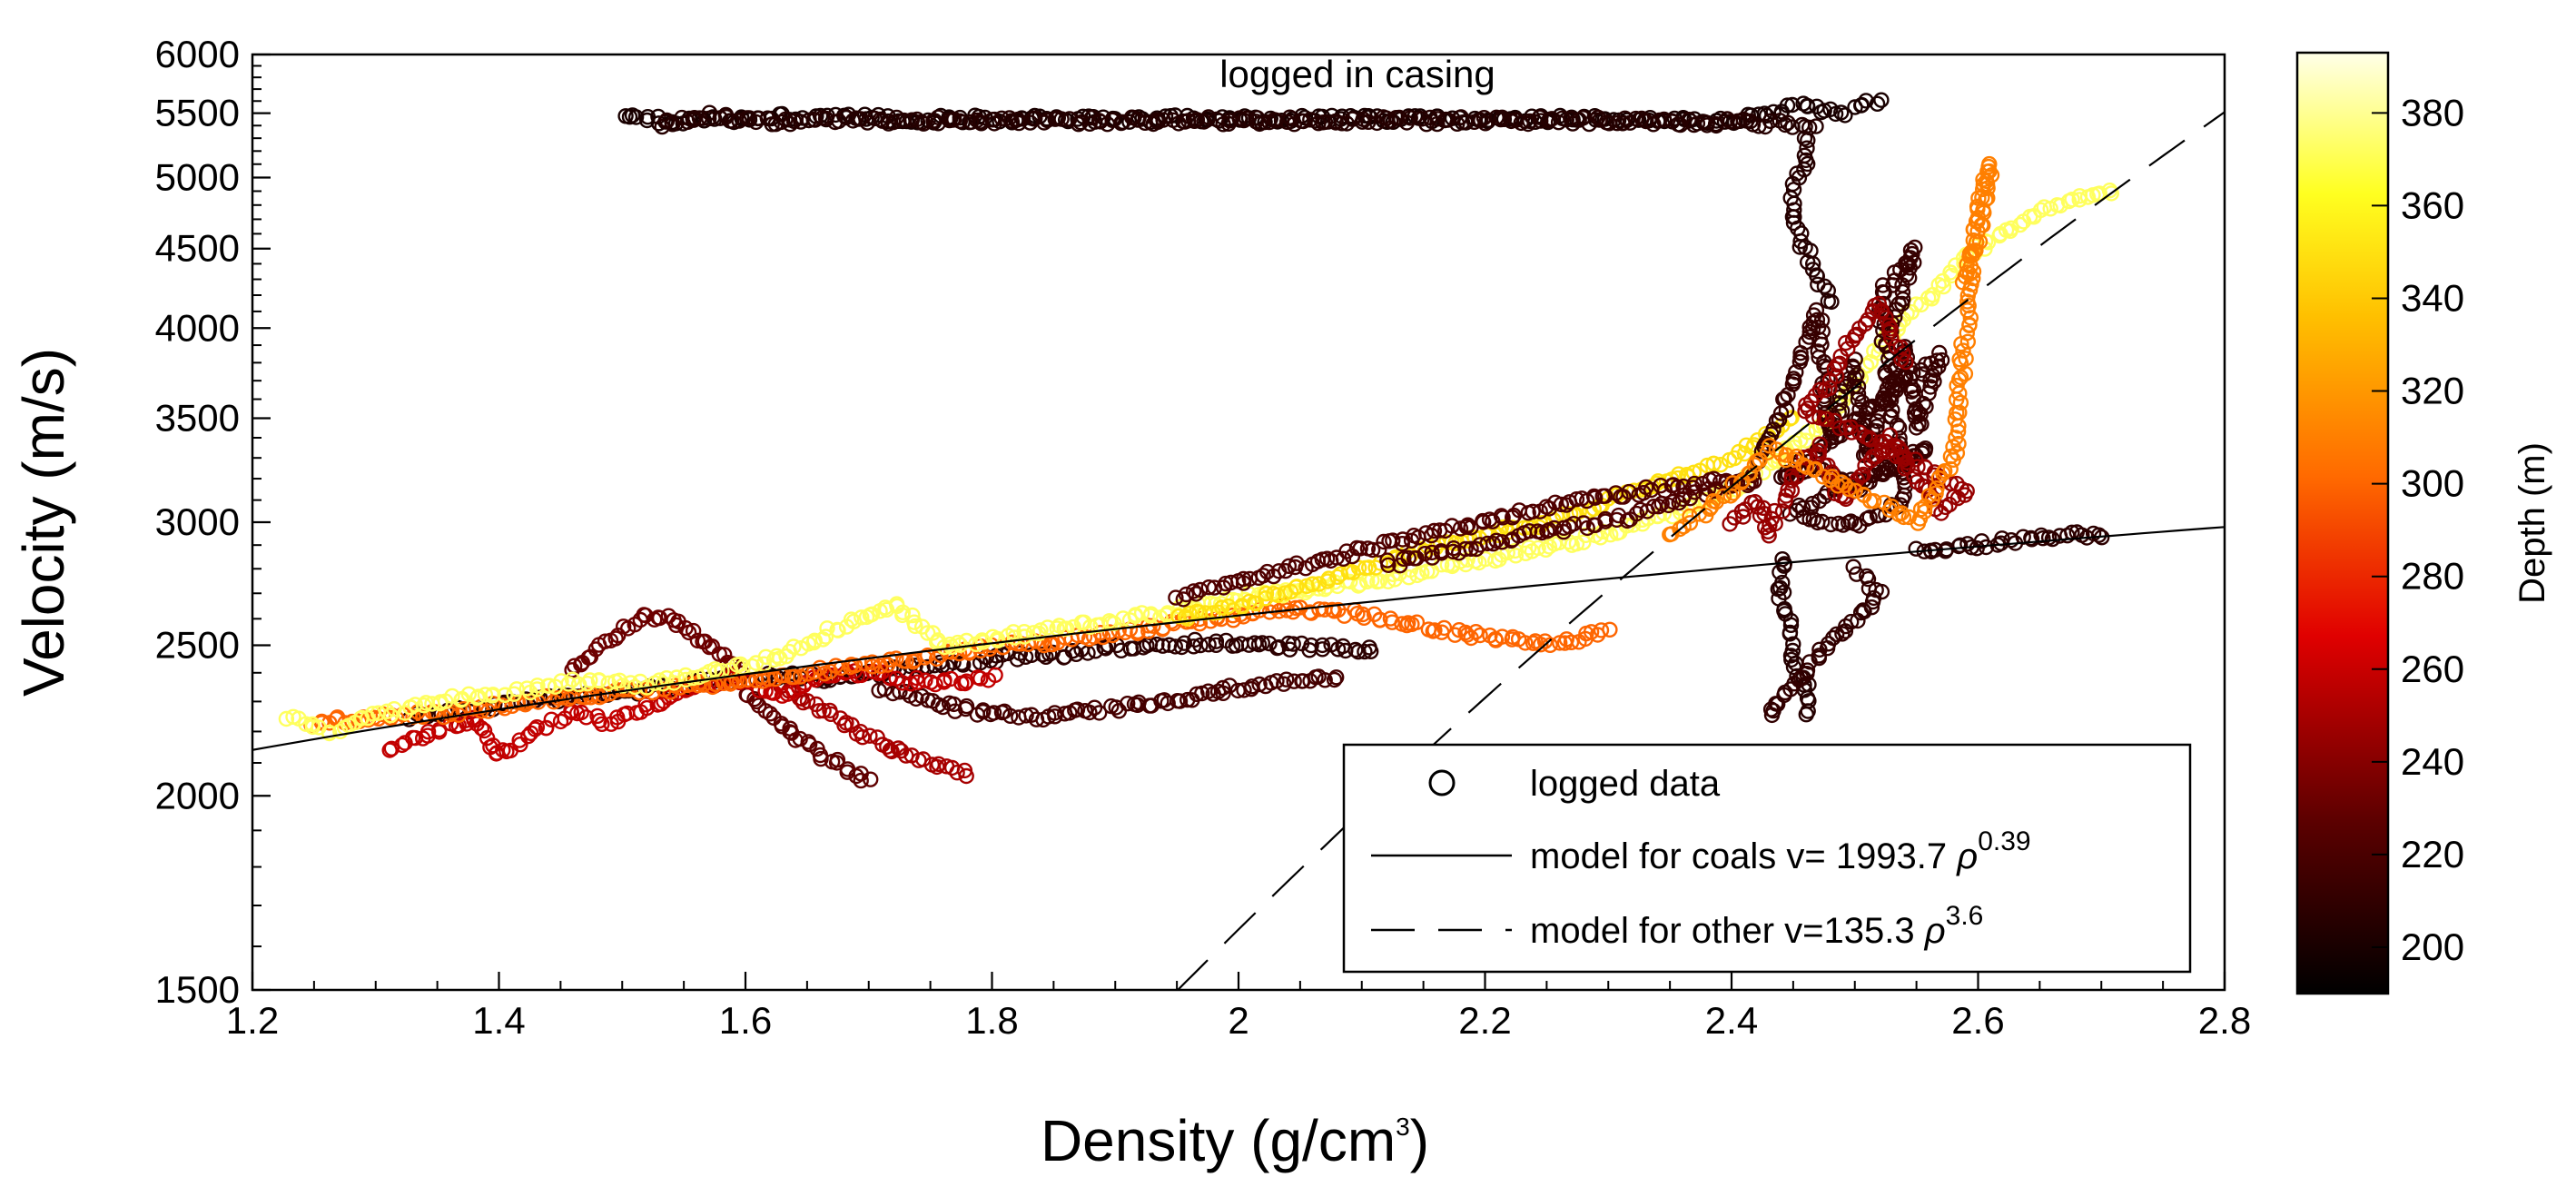  Describe the element at coordinates (2432, 577) in the screenshot. I see `colorbar-tick-label: 280` at that location.